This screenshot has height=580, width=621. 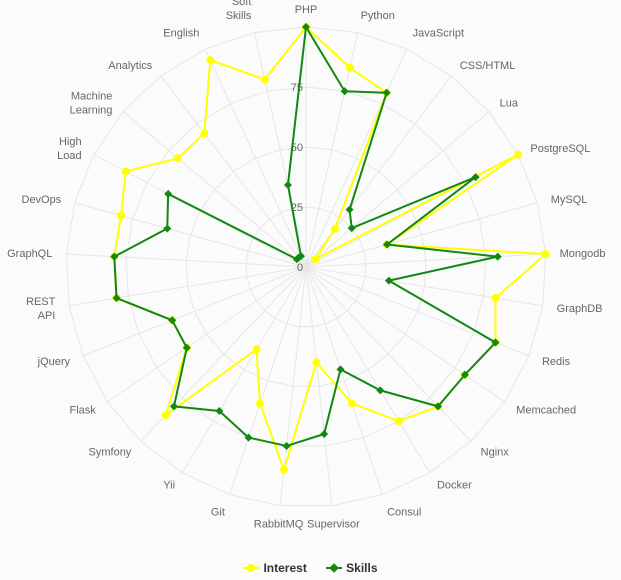 What do you see at coordinates (580, 309) in the screenshot?
I see `category-label: GraphDB` at bounding box center [580, 309].